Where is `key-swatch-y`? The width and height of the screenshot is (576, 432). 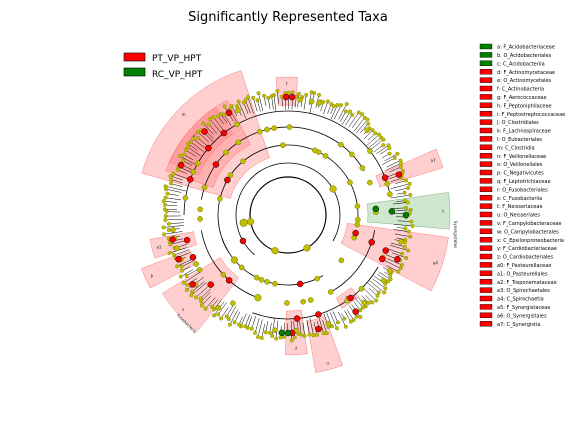 key-swatch-y is located at coordinates (486, 248).